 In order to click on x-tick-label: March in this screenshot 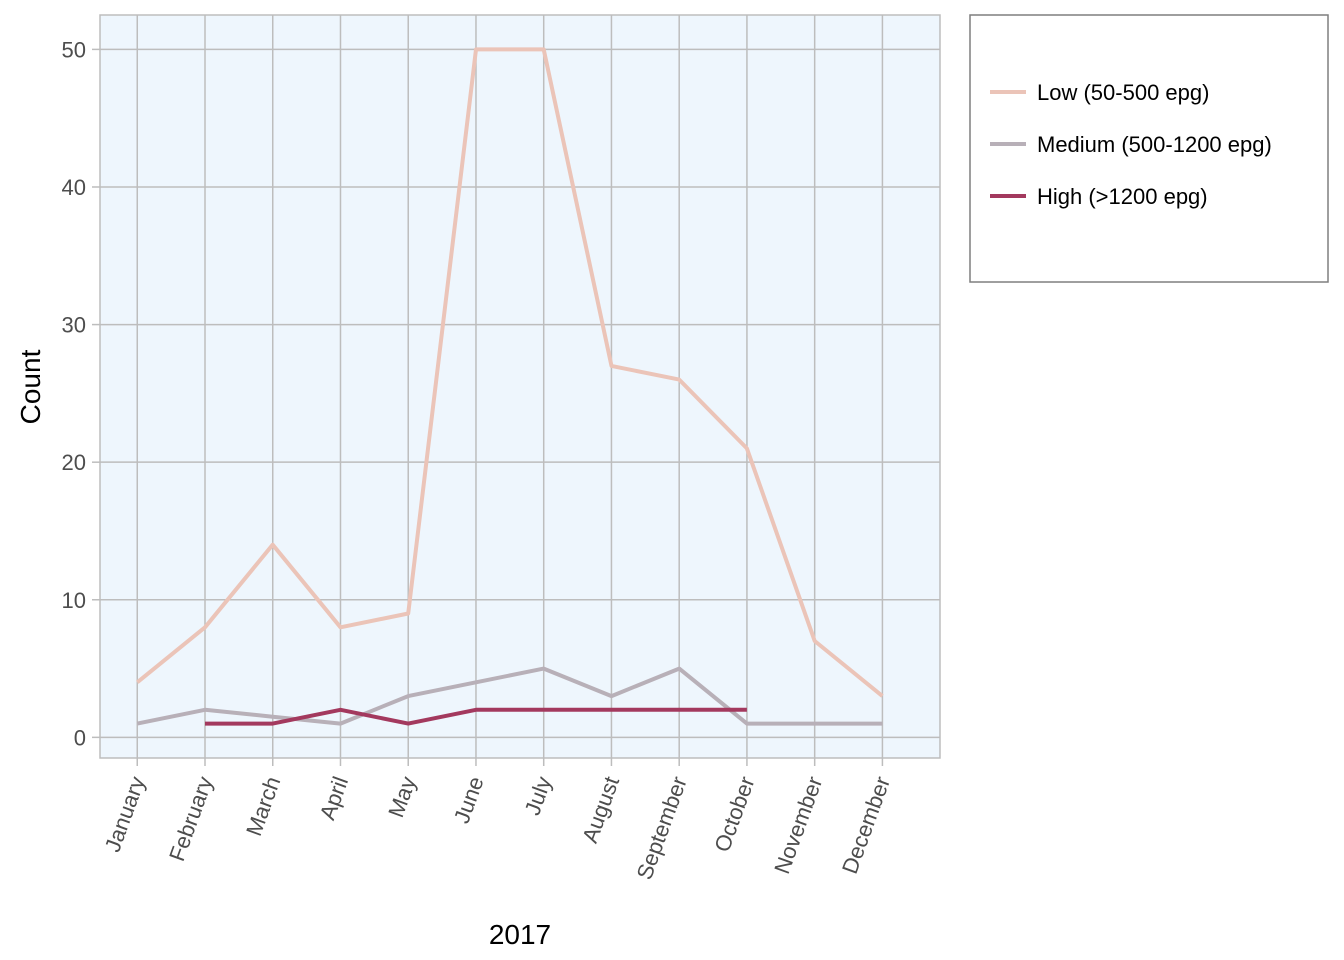, I will do `click(263, 806)`.